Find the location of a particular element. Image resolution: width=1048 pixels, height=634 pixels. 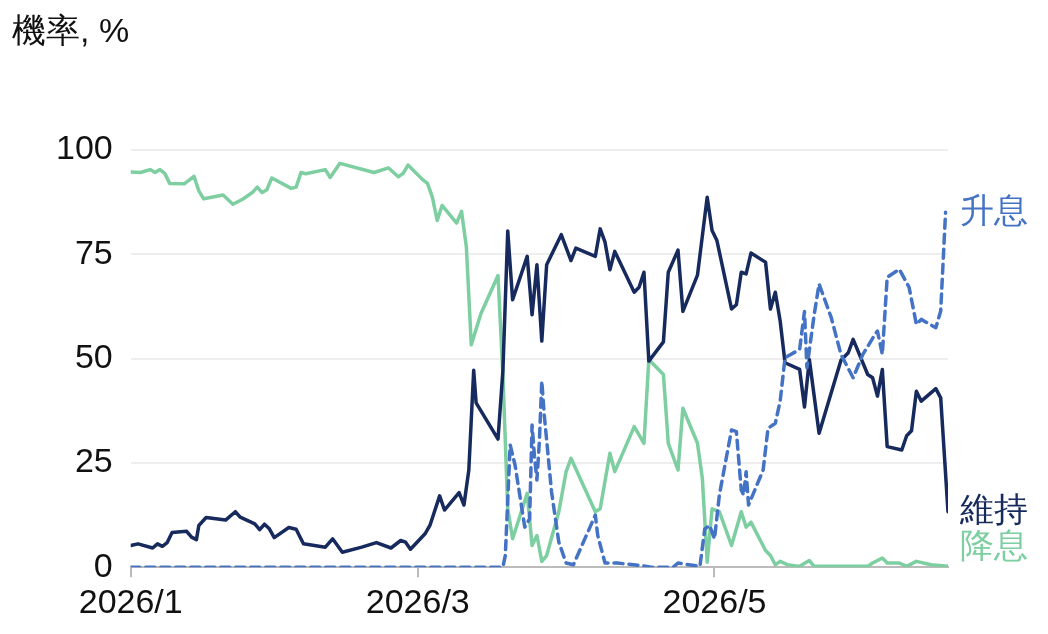

y-tick-label: 0 is located at coordinates (103, 564).